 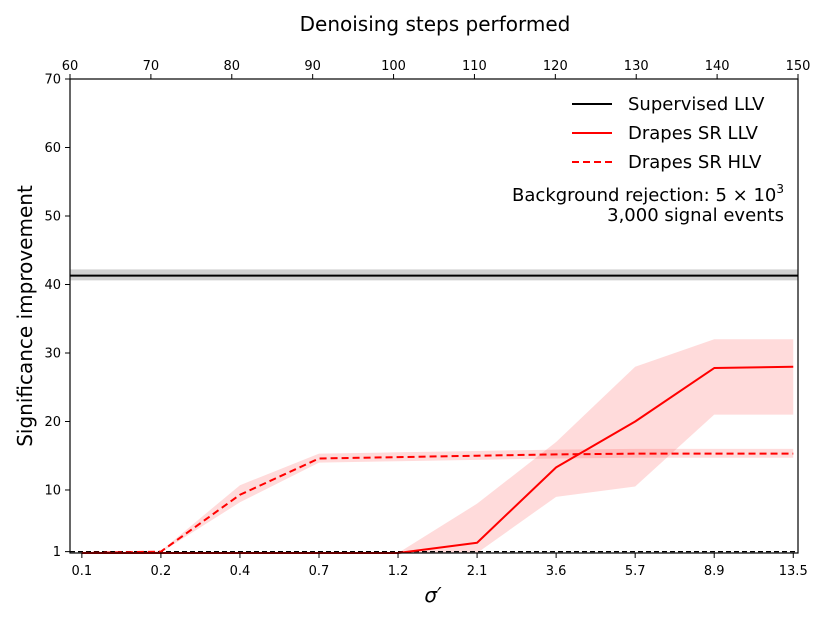 I want to click on x-tick-label-0.2: 0.2, so click(x=161, y=571).